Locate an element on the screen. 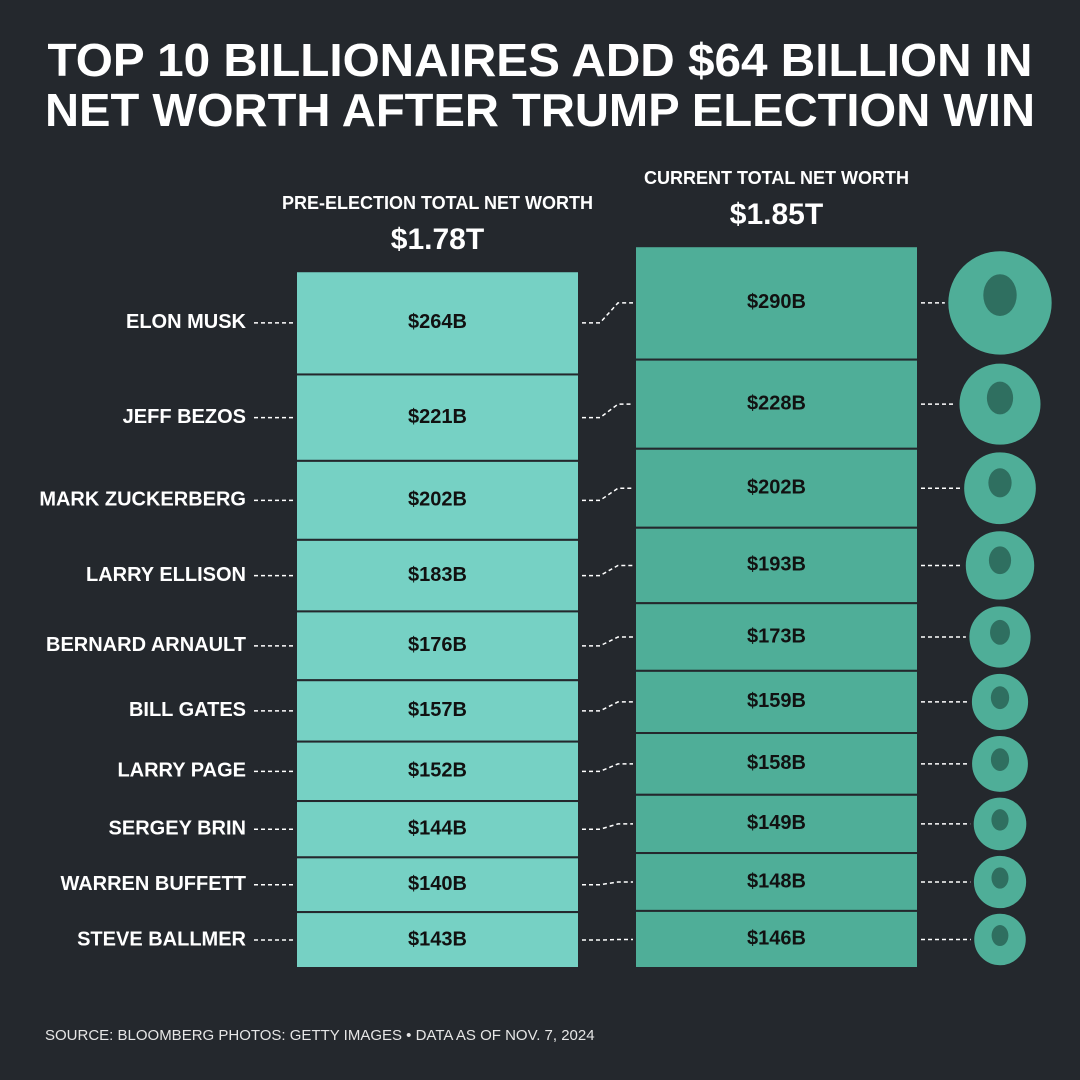  value-label: $221B is located at coordinates (437, 417).